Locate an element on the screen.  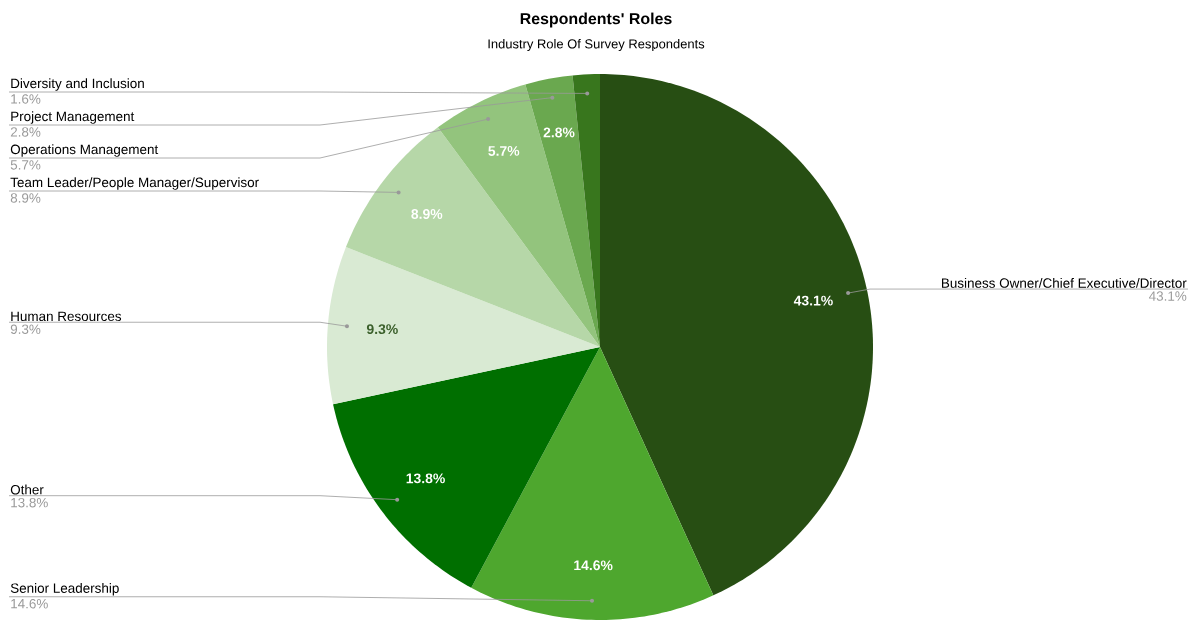
slice-label: Project Management is located at coordinates (73, 117).